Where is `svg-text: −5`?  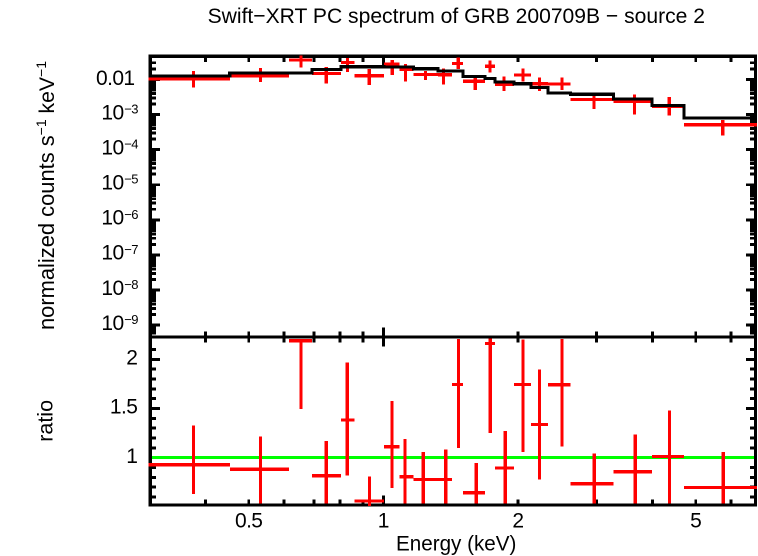 svg-text: −5 is located at coordinates (131, 179).